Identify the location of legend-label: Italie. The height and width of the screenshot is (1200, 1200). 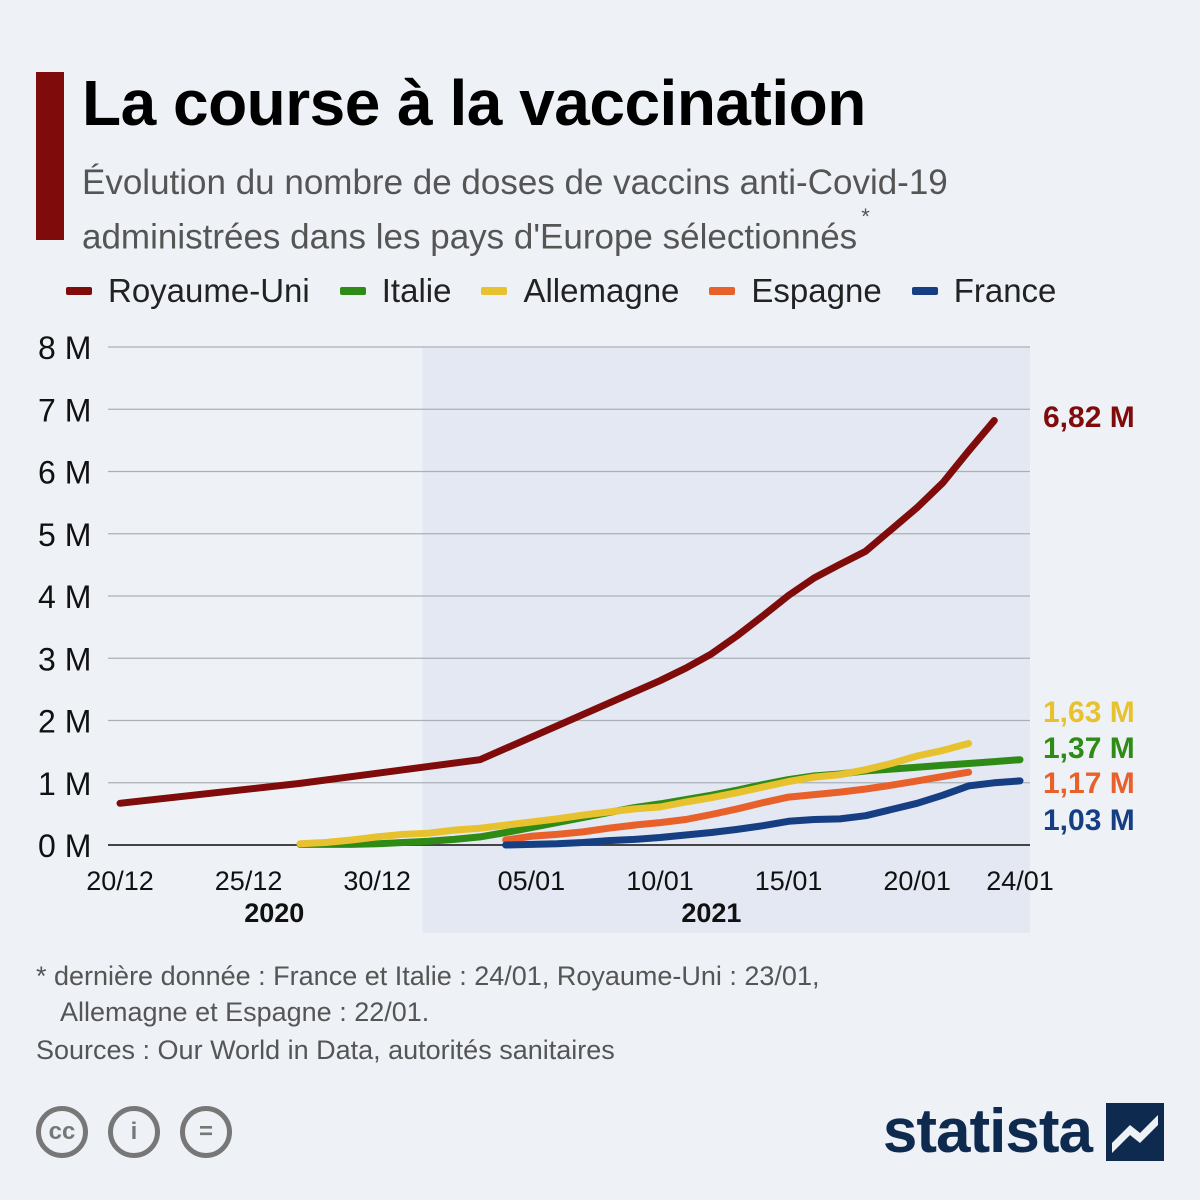
(416, 290).